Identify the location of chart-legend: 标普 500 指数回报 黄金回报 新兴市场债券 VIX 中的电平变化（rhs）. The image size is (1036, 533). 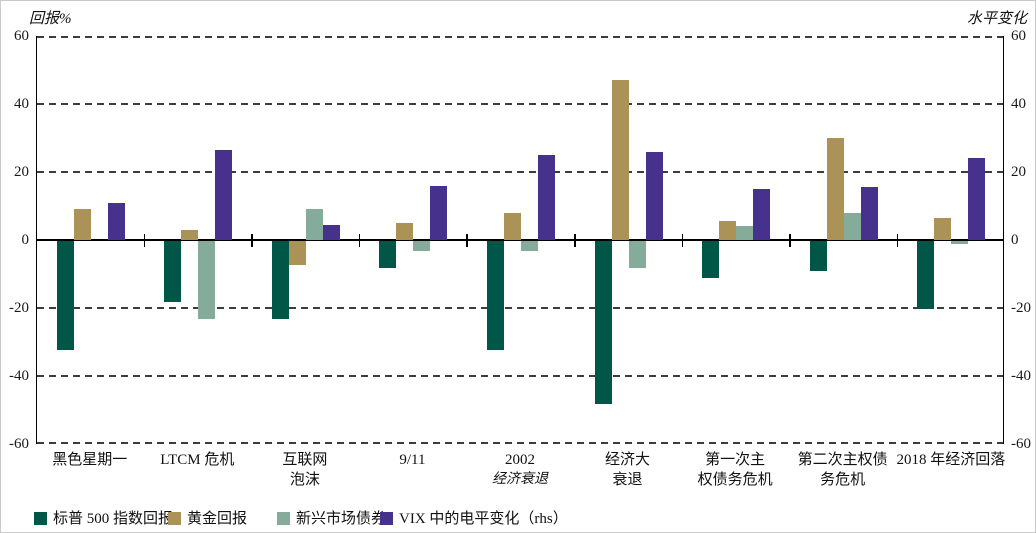
(518, 520).